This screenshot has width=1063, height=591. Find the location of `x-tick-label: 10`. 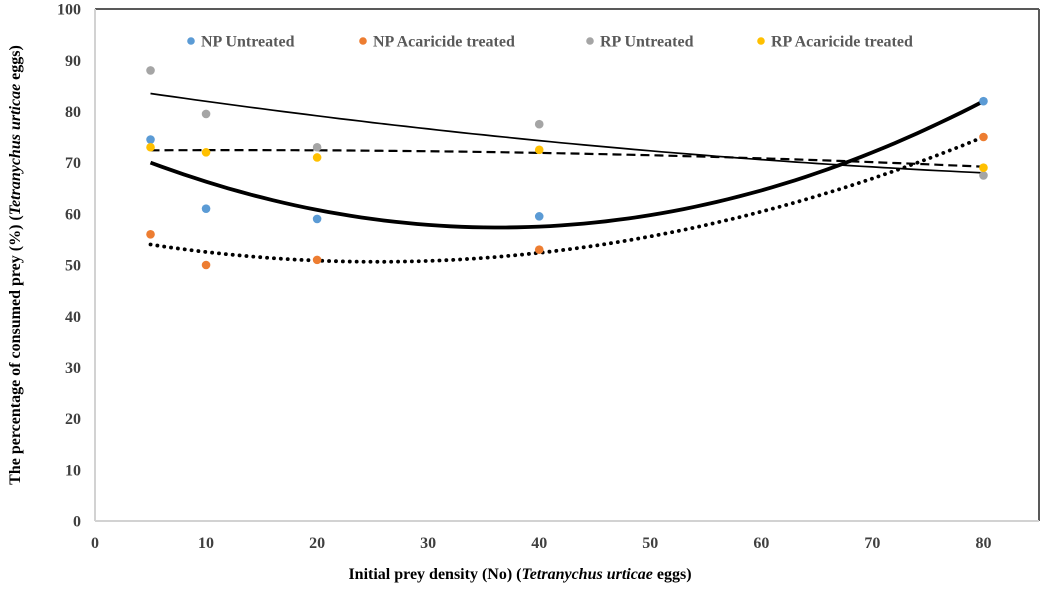

x-tick-label: 10 is located at coordinates (206, 543).